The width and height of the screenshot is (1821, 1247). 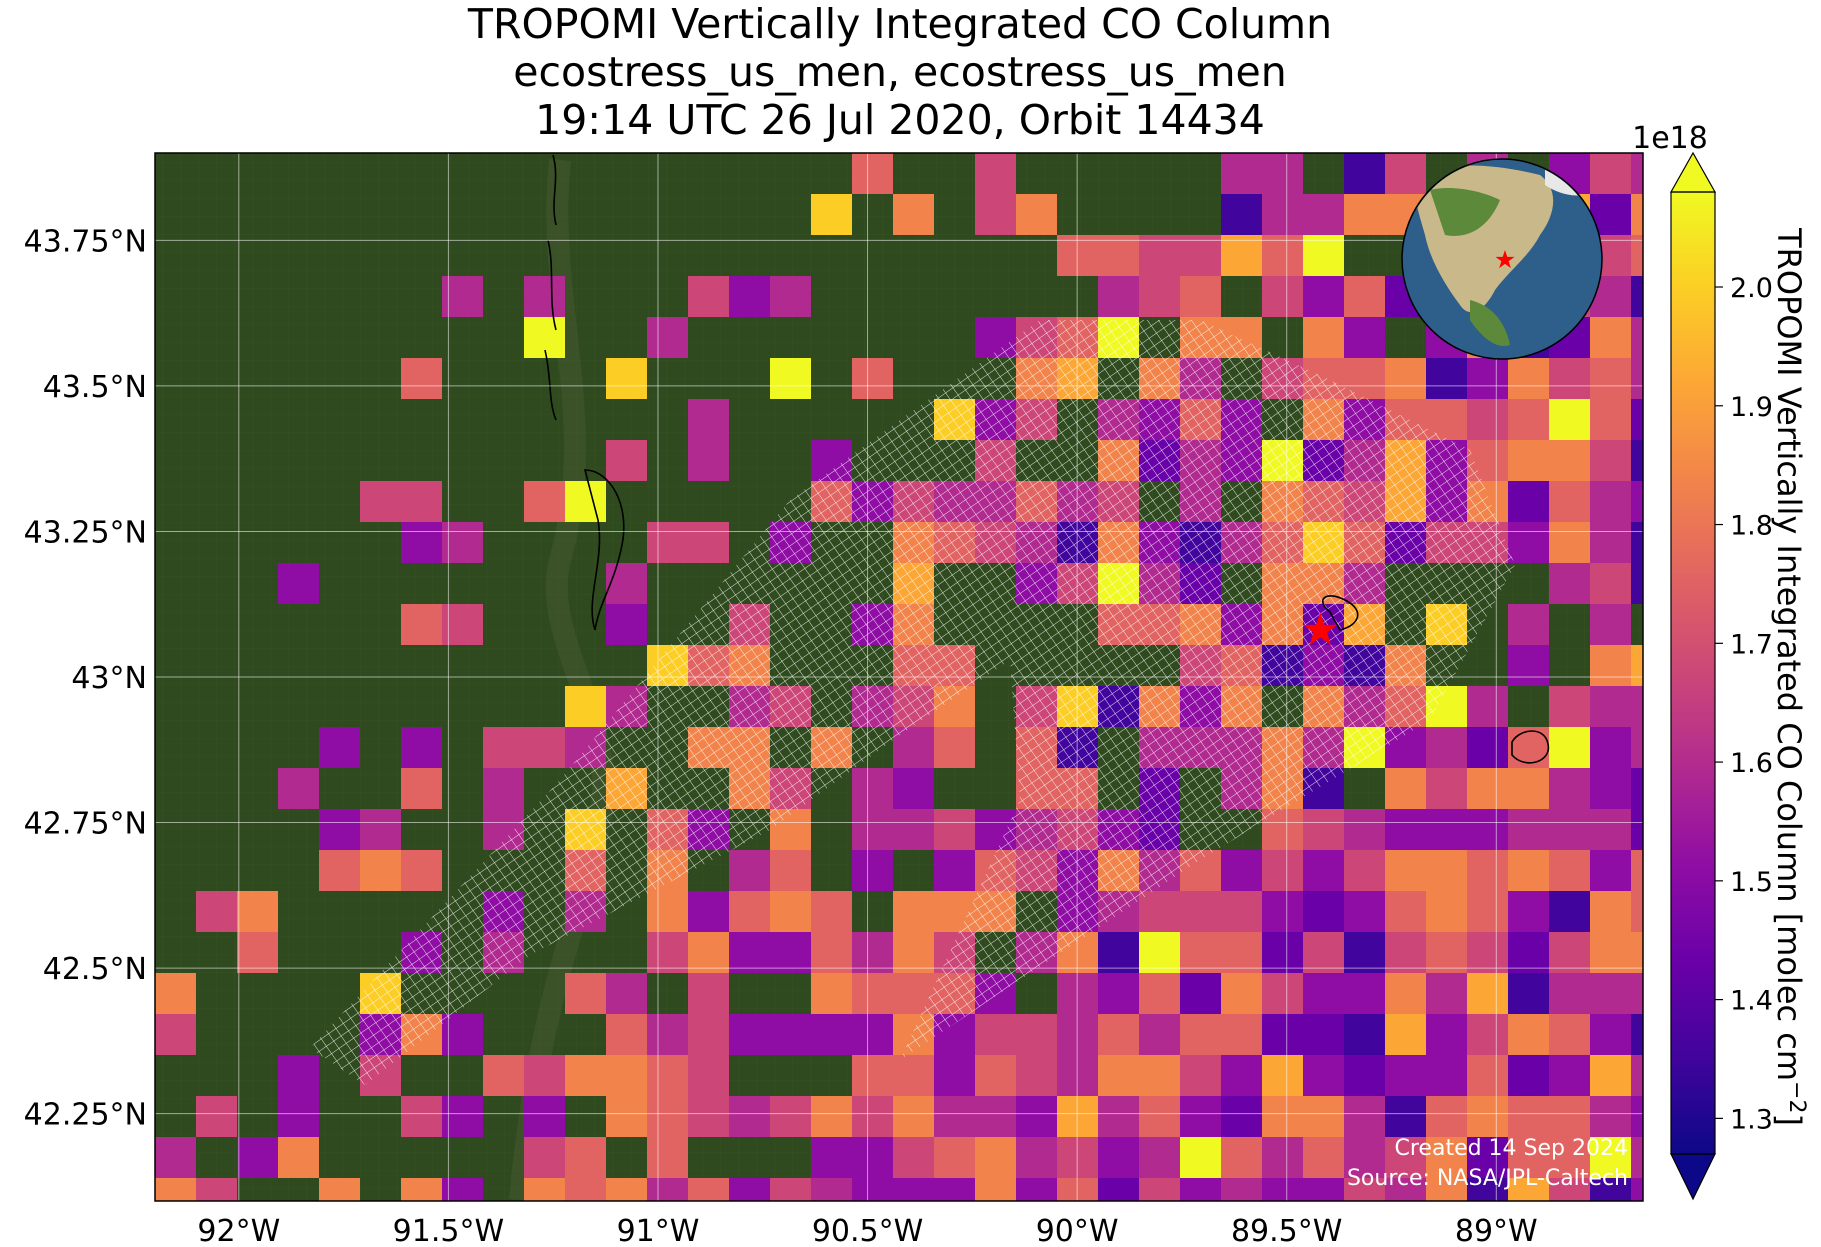 What do you see at coordinates (238, 1230) in the screenshot?
I see `lon-tick-label: 92°W` at bounding box center [238, 1230].